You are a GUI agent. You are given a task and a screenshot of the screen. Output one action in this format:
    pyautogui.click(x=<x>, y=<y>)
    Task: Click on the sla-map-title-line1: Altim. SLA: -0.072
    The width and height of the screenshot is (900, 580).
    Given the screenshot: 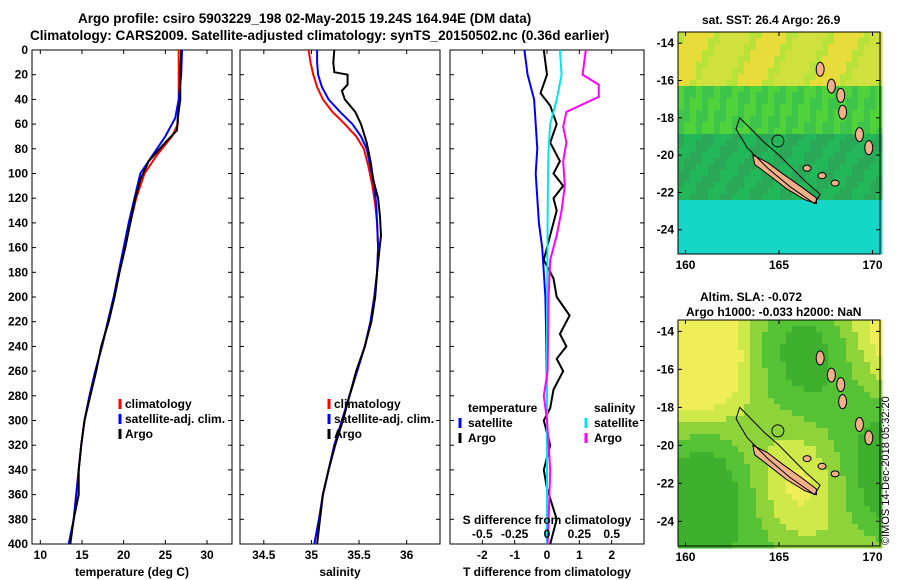 What is the action you would take?
    pyautogui.click(x=751, y=297)
    